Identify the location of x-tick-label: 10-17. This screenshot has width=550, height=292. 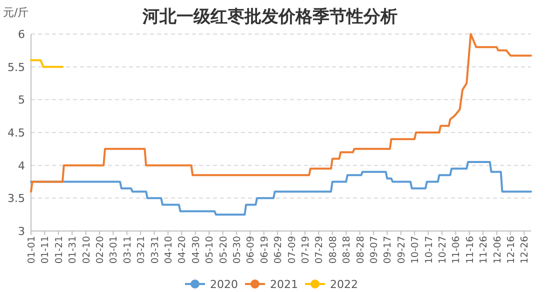
(429, 250).